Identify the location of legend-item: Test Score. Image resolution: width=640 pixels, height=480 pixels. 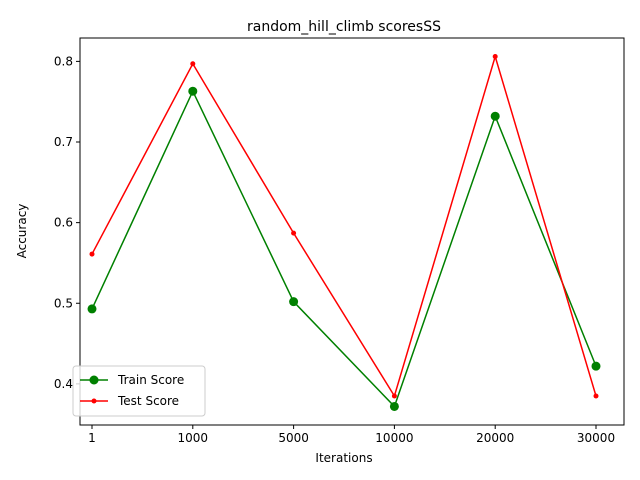
(129, 401).